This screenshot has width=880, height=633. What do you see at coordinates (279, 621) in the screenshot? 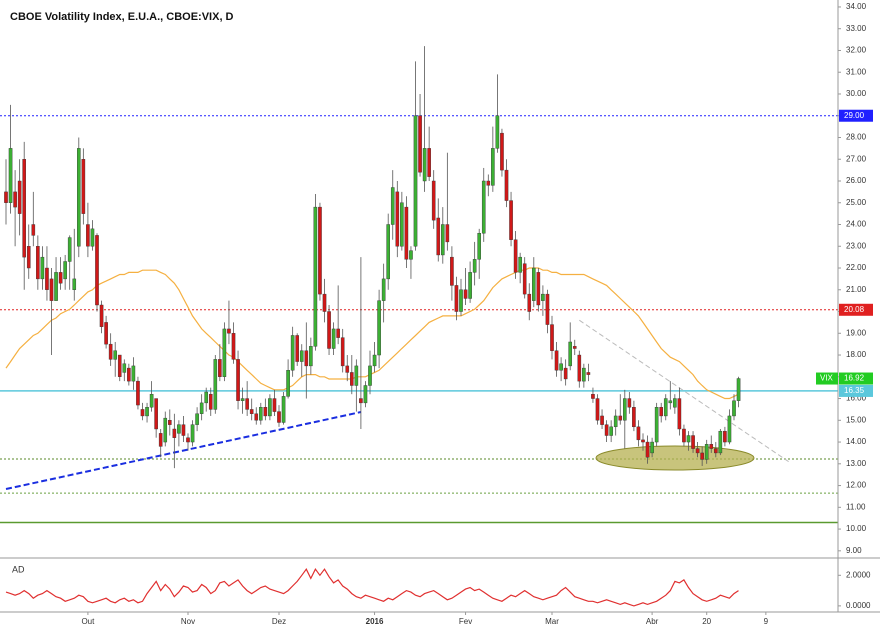
I see `x-tick-label: Dez` at bounding box center [279, 621].